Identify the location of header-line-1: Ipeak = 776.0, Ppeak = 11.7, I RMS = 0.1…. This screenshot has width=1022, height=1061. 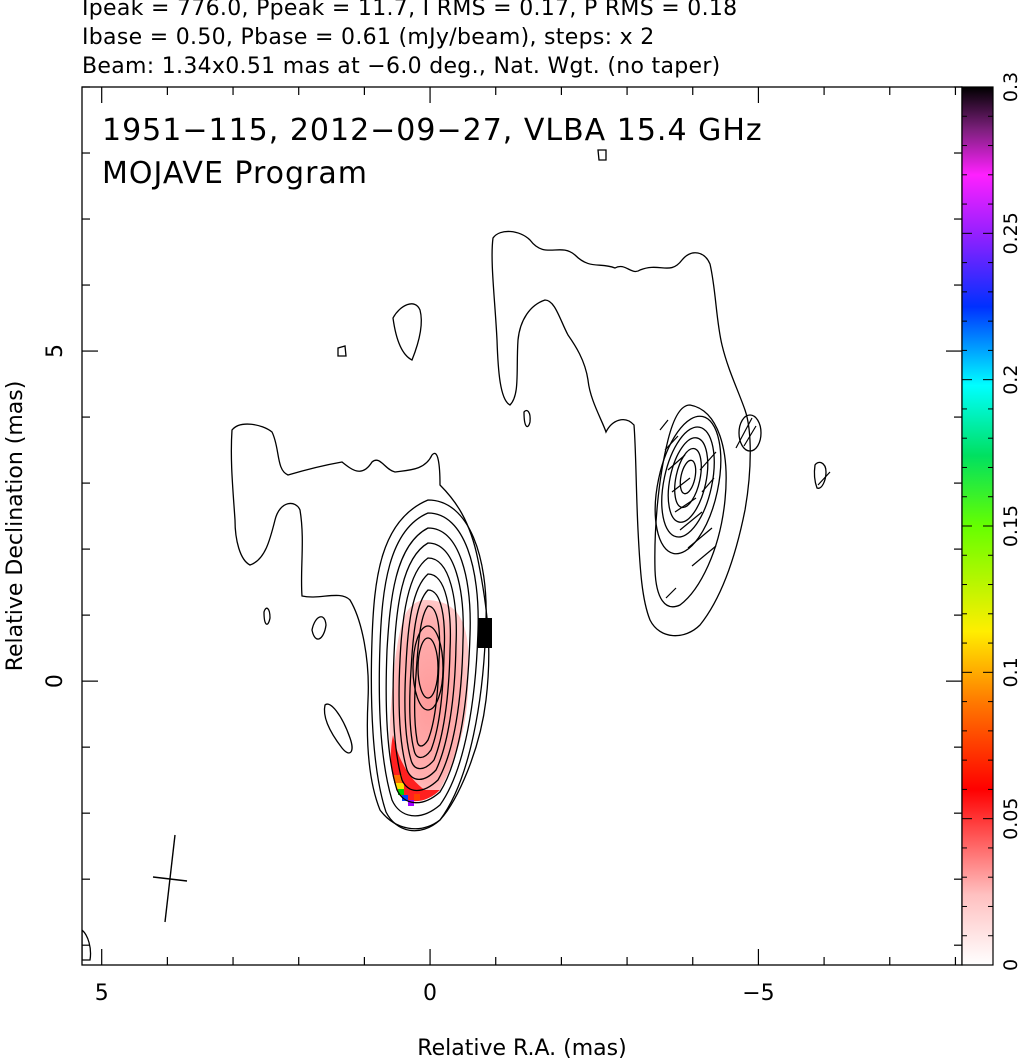
(410, 10).